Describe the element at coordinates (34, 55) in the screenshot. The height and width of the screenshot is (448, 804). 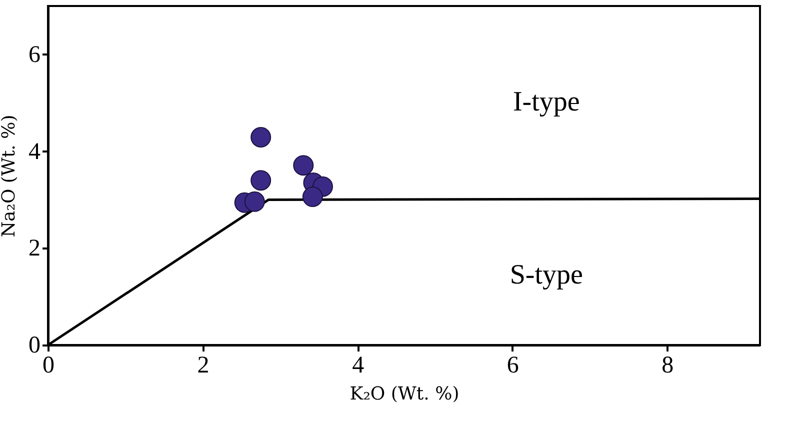
I see `y-tick-label: 6` at that location.